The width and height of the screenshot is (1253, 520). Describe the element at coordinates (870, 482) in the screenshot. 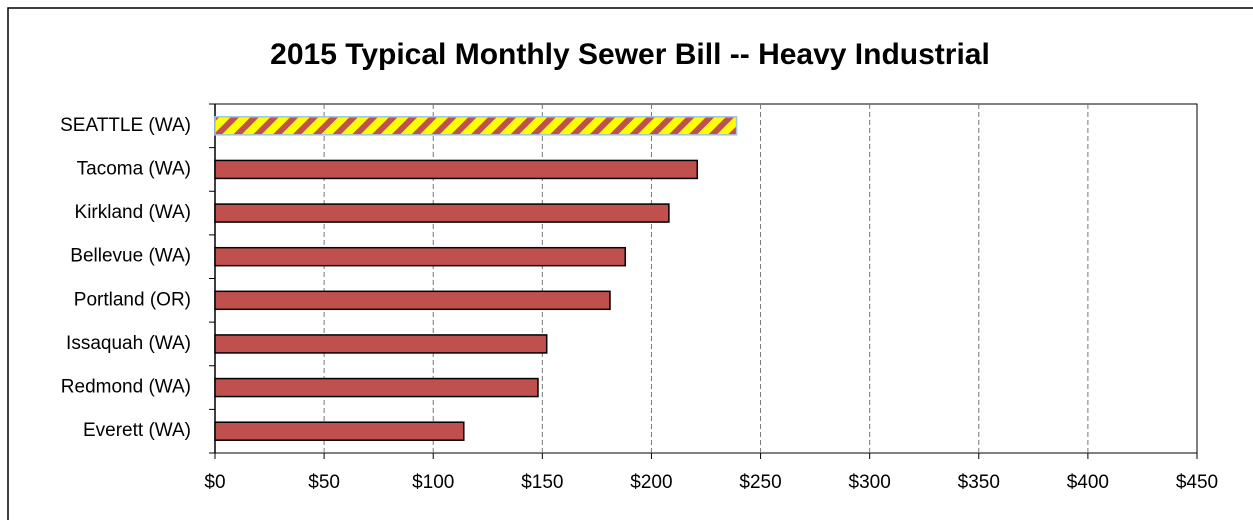

I see `x-tick-label: $300` at that location.